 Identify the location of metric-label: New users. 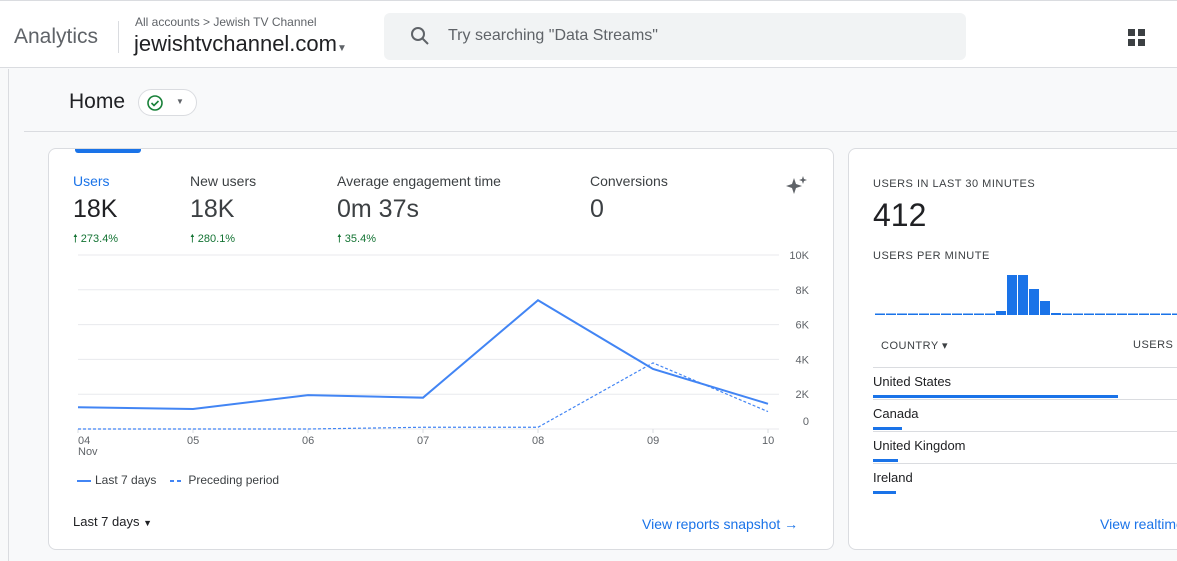
(223, 181).